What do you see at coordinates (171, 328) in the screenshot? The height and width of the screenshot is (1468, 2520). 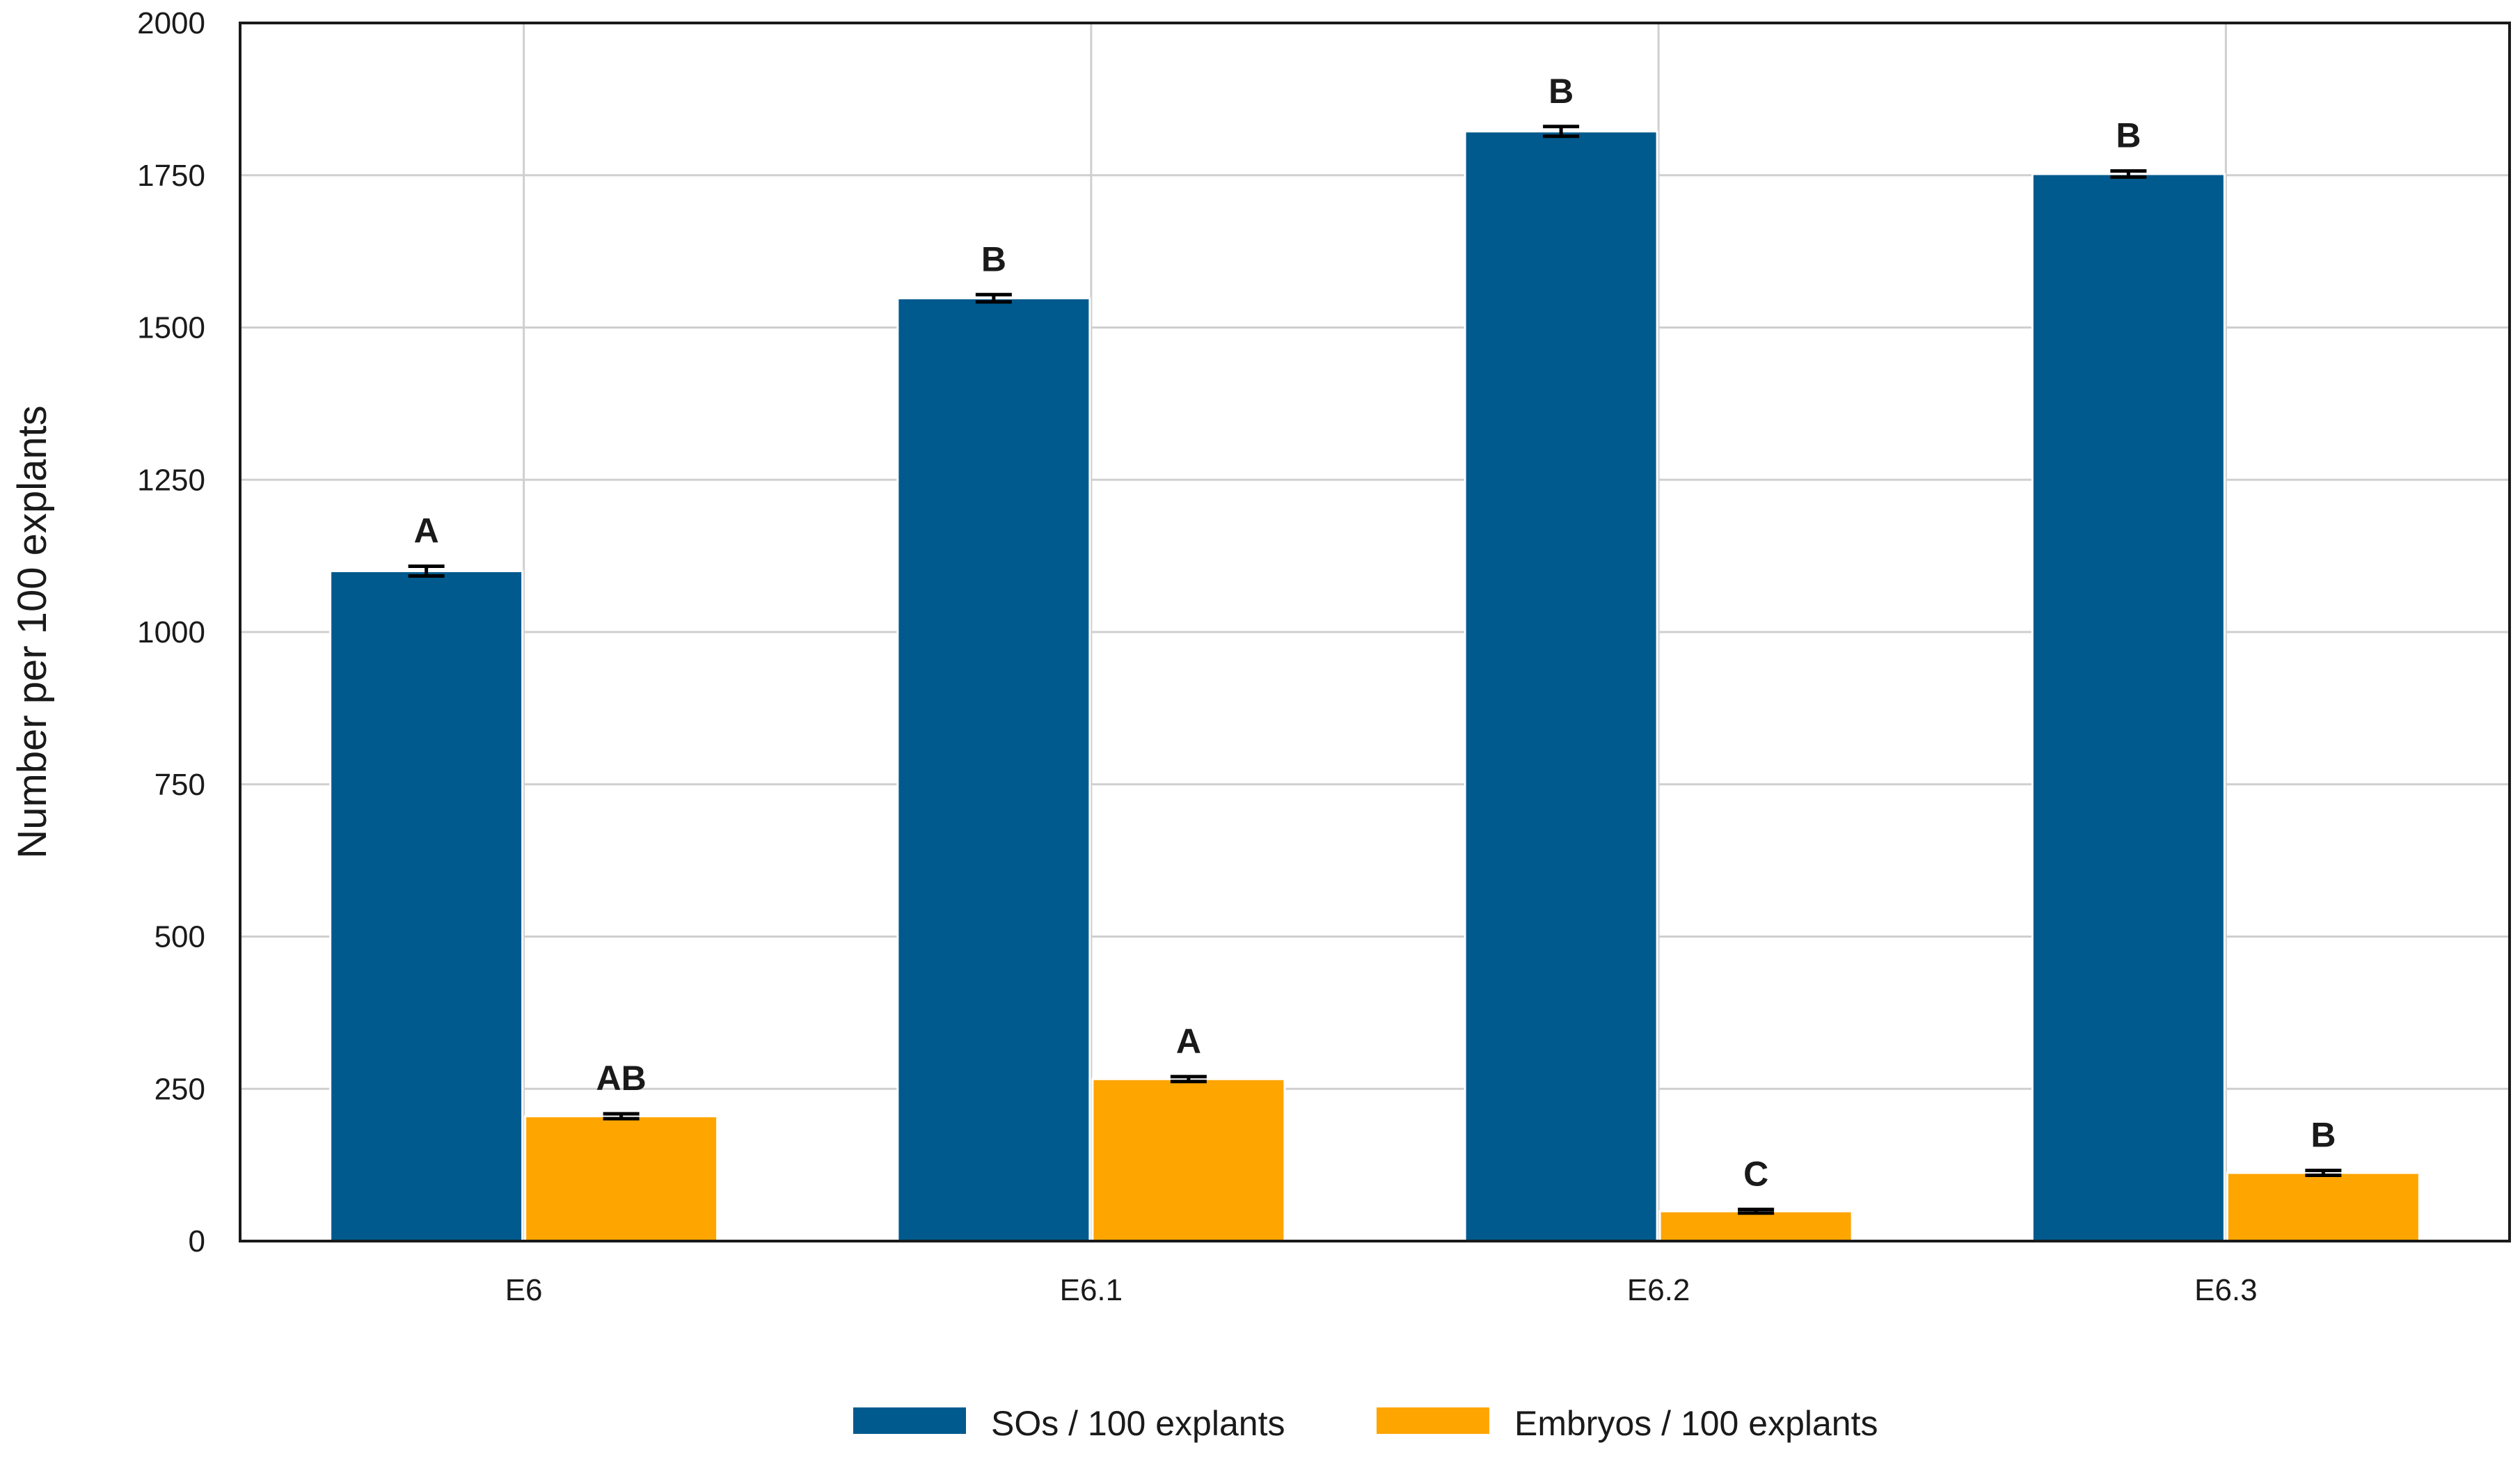 I see `y-tick-label: 1500` at bounding box center [171, 328].